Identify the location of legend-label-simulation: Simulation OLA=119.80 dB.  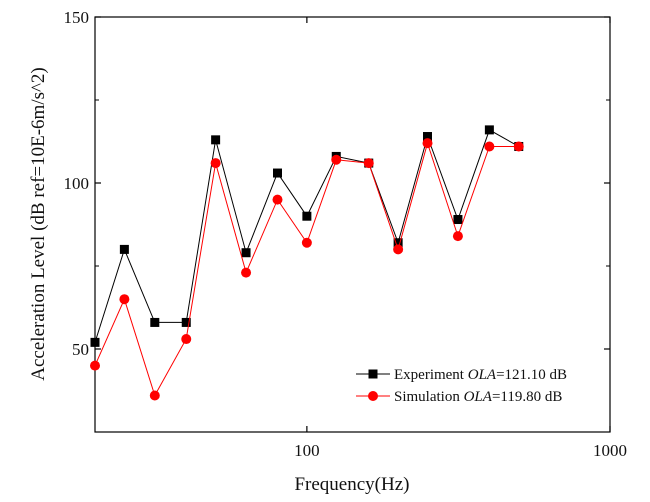
(478, 397).